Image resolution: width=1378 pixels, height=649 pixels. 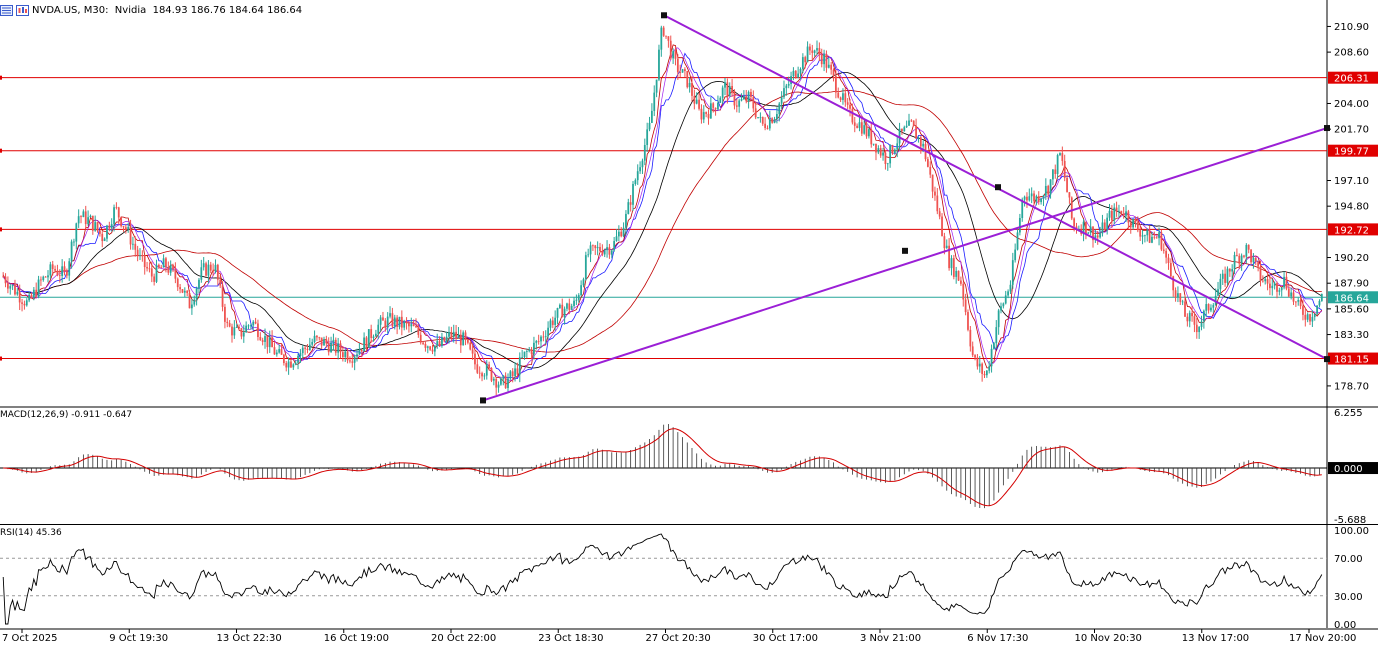 I want to click on time-axis-label: 20 Oct 22:00, so click(x=463, y=638).